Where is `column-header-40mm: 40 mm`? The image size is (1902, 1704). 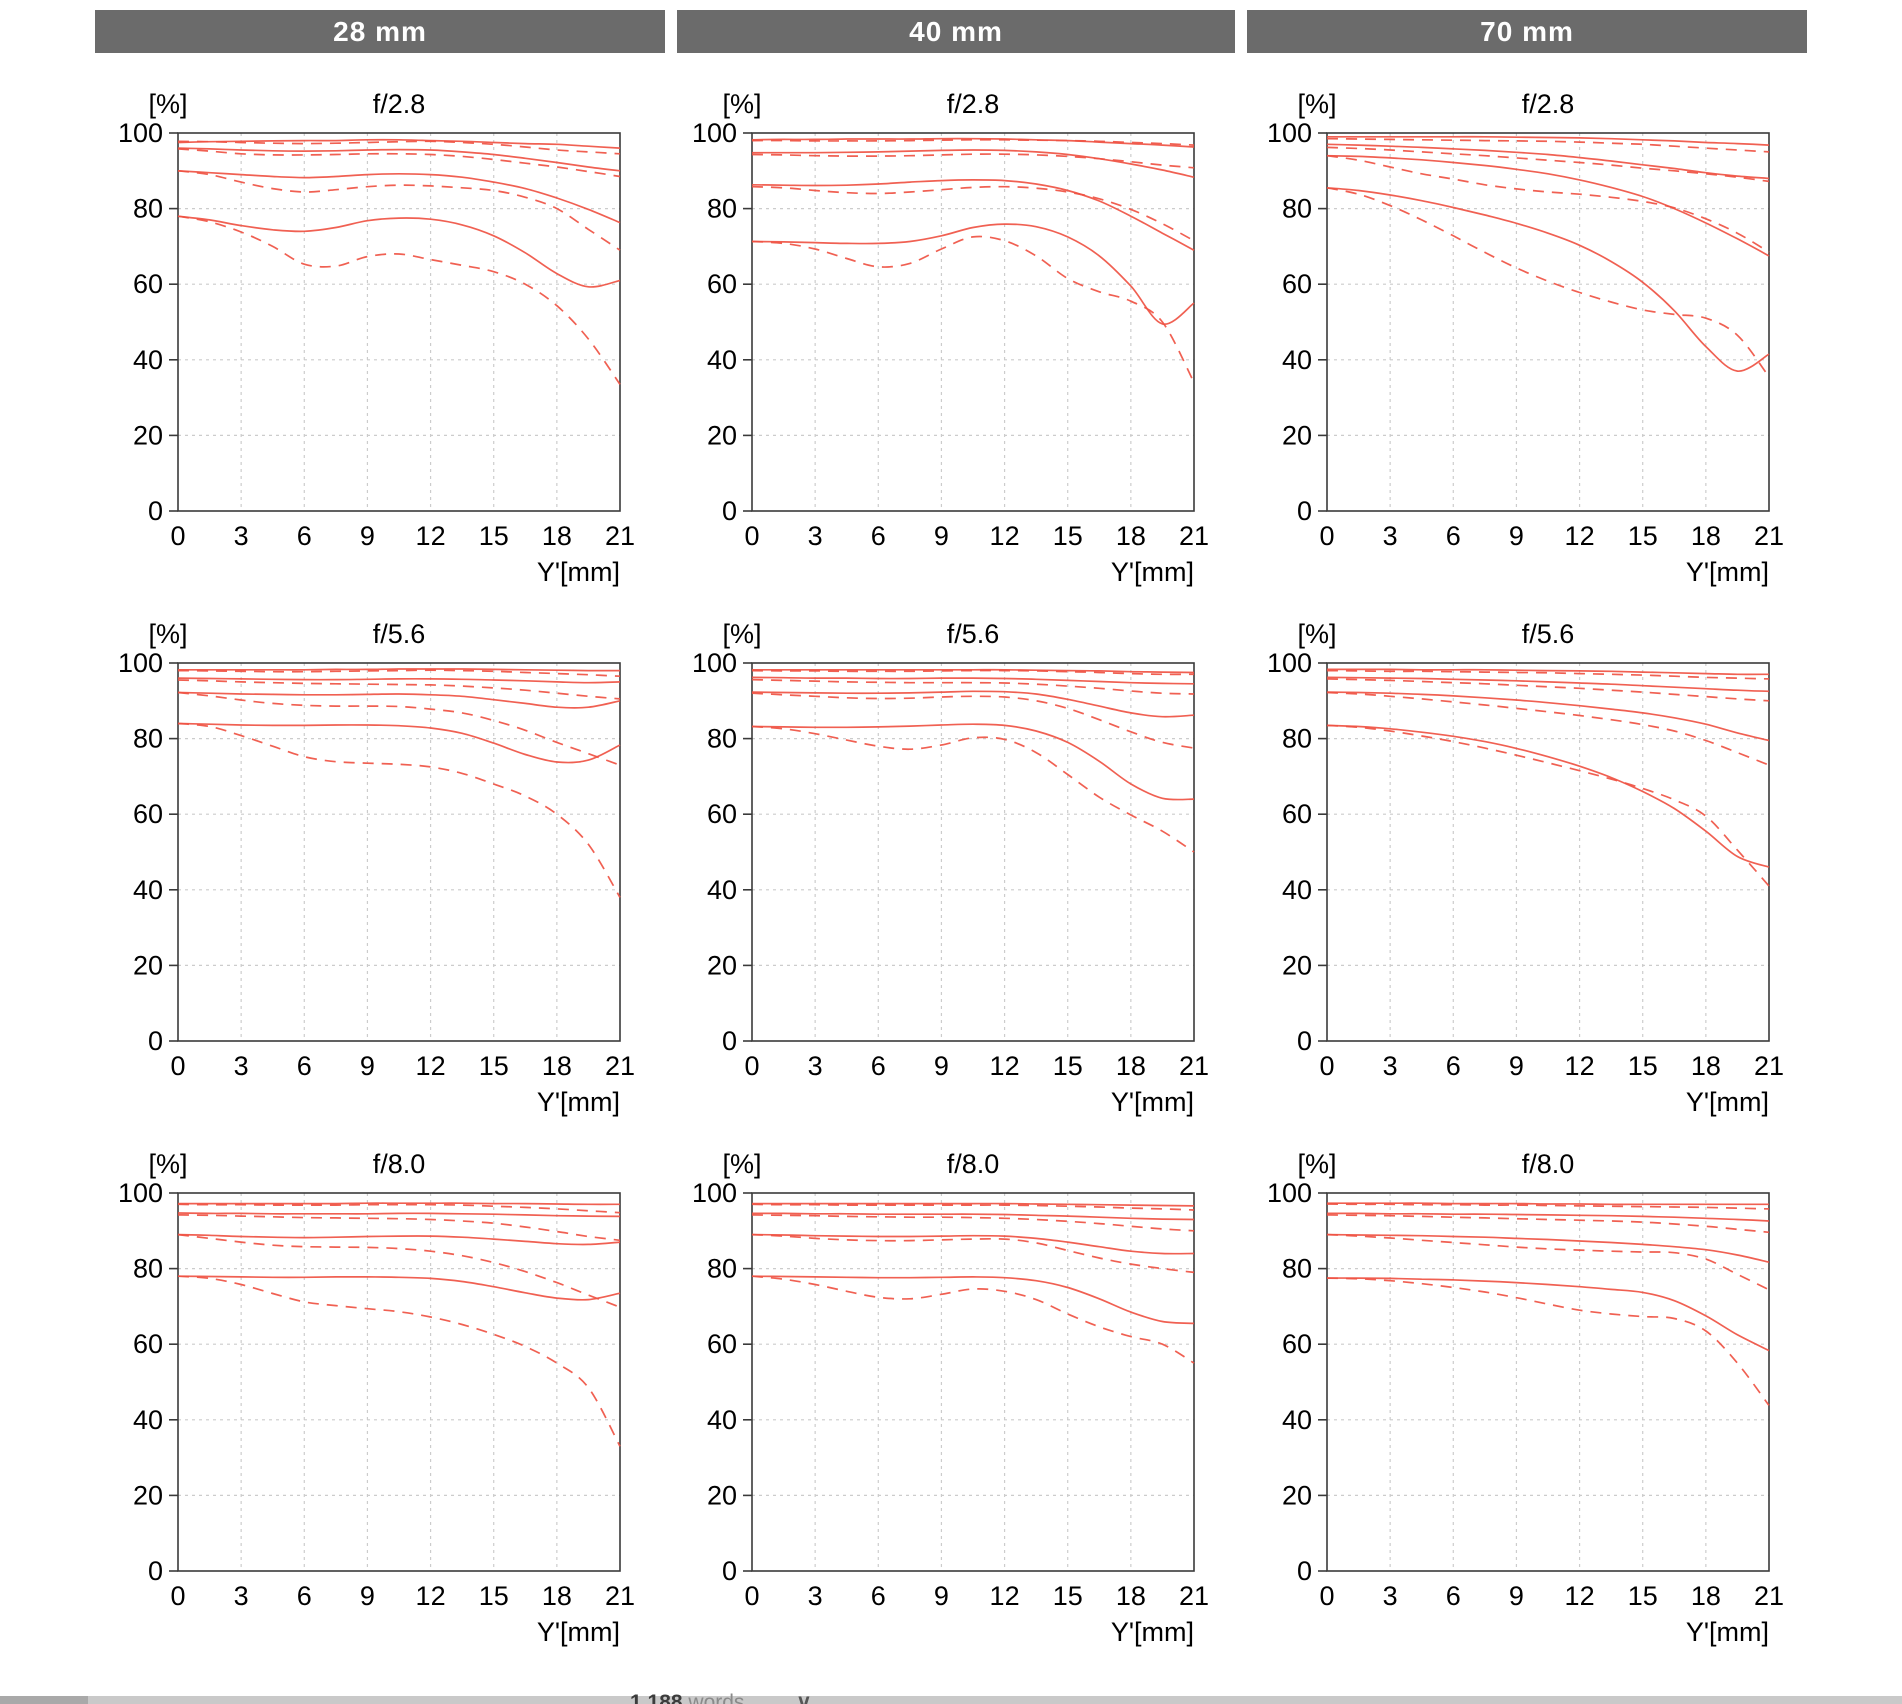 column-header-40mm: 40 mm is located at coordinates (956, 31).